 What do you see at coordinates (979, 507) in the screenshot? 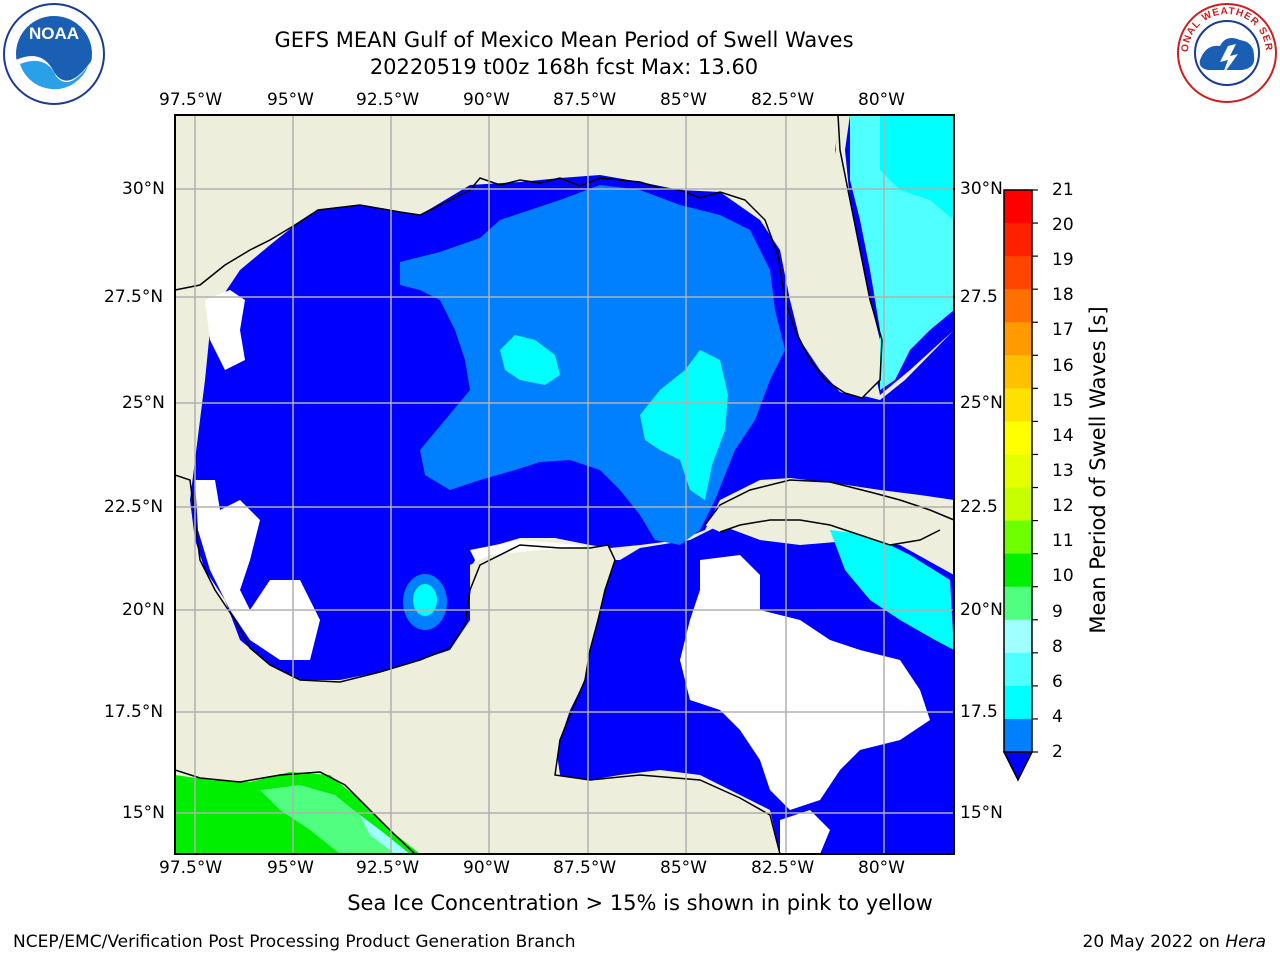
I see `lat-label-right: 22.5` at bounding box center [979, 507].